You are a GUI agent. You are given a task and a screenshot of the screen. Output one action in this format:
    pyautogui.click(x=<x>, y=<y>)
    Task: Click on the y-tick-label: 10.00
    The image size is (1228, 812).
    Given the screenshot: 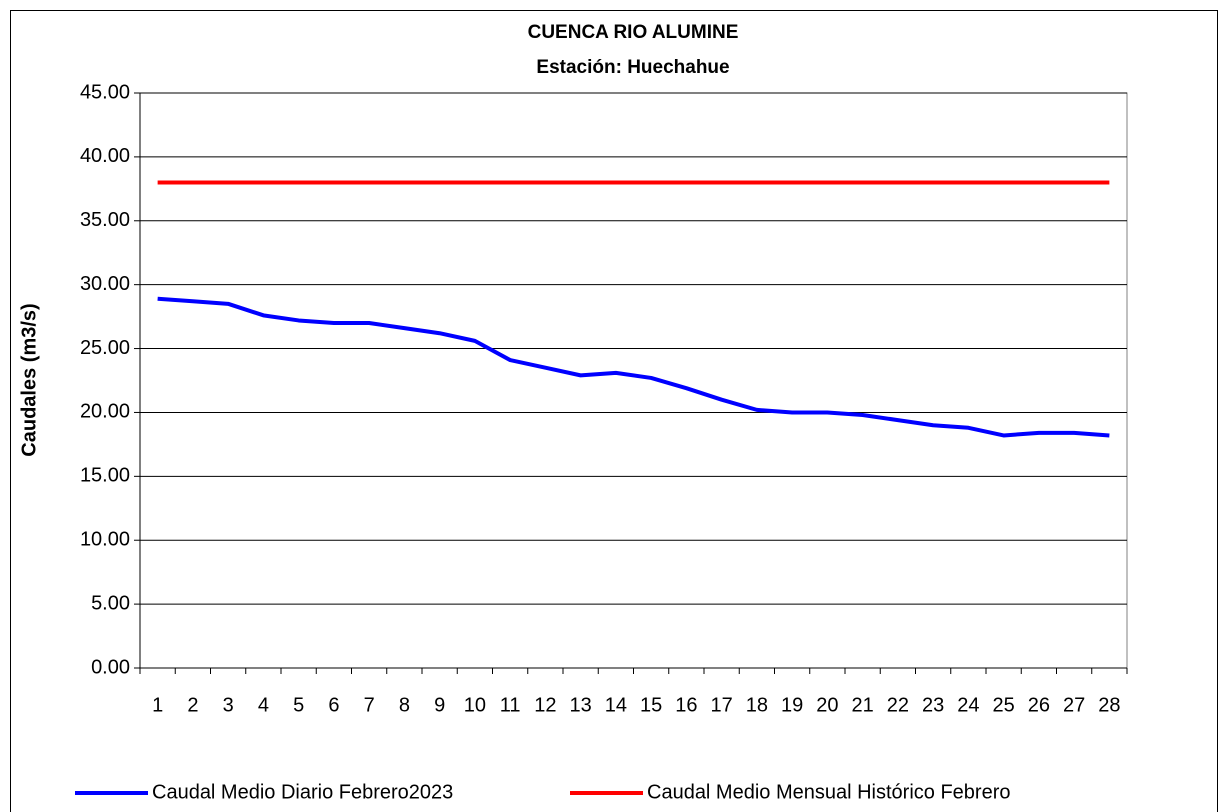 What is the action you would take?
    pyautogui.click(x=105, y=540)
    